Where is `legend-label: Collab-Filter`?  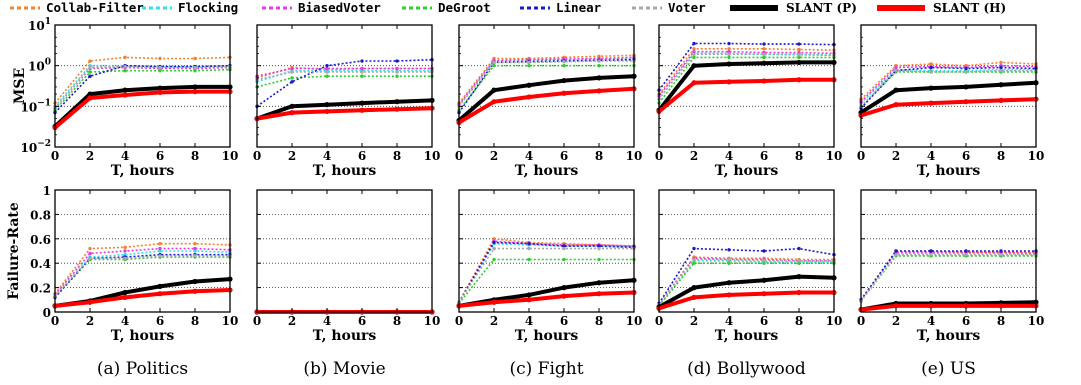 legend-label: Collab-Filter is located at coordinates (95, 7).